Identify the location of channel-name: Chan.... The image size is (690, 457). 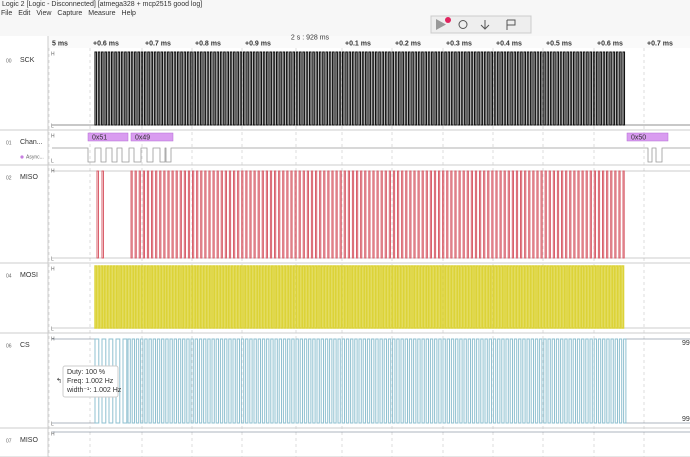
(31, 142).